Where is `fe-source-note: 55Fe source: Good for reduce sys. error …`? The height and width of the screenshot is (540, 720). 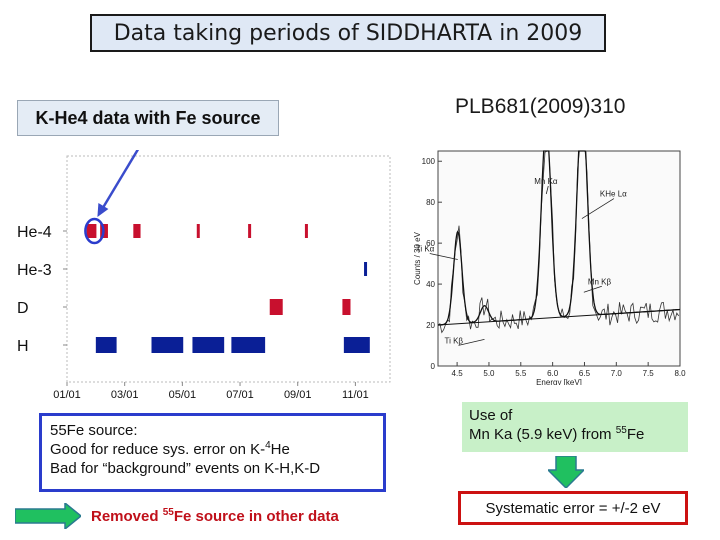 fe-source-note: 55Fe source: Good for reduce sys. error … is located at coordinates (212, 452).